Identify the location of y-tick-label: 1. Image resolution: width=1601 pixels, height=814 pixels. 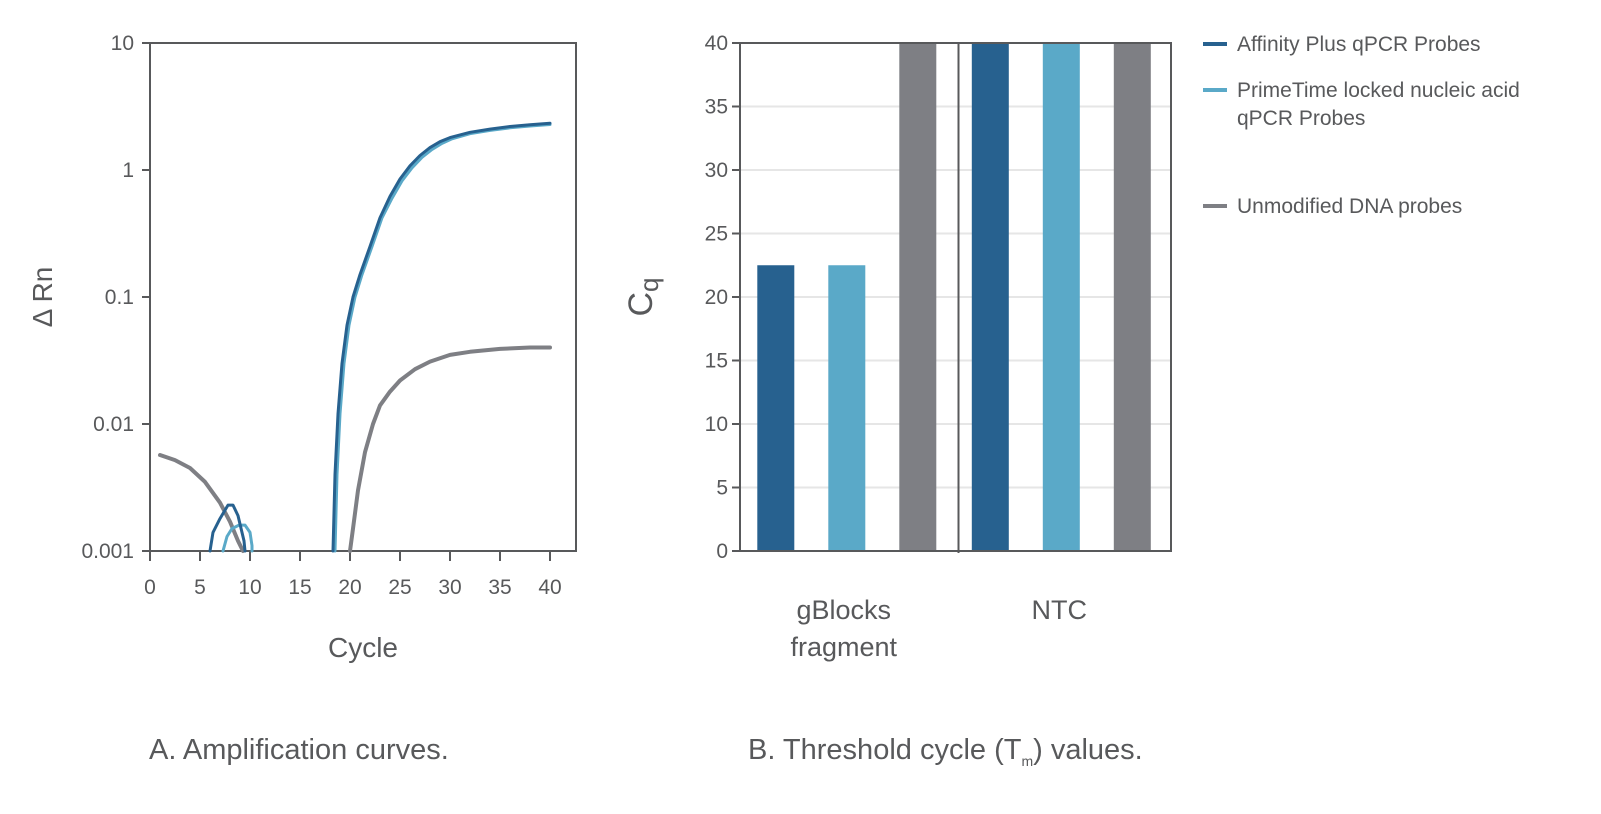
(128, 170).